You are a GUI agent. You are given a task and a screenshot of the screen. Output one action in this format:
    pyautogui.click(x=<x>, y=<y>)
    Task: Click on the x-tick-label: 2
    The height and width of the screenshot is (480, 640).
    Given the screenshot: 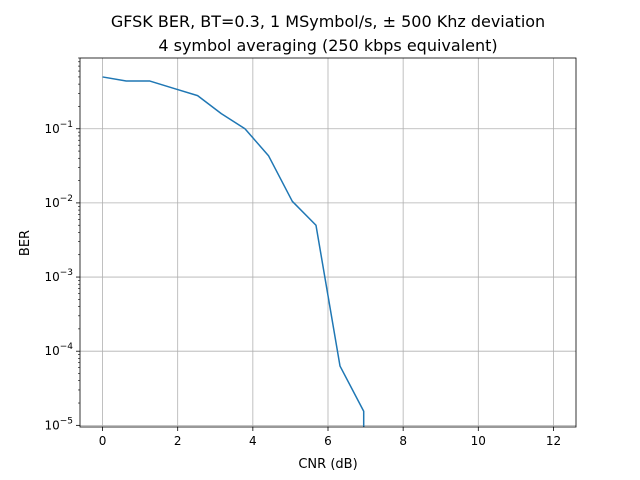 What is the action you would take?
    pyautogui.click(x=178, y=441)
    